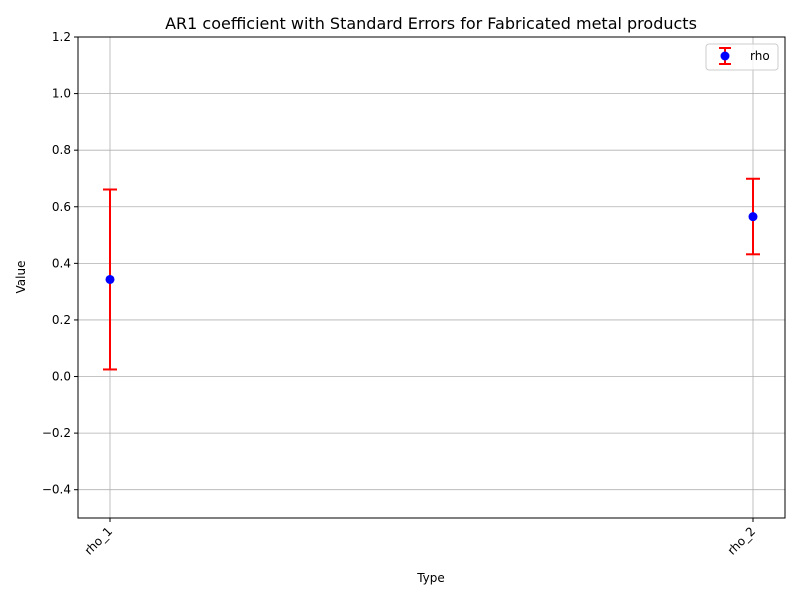  Describe the element at coordinates (61, 150) in the screenshot. I see `y-tick-label: 0.8` at that location.